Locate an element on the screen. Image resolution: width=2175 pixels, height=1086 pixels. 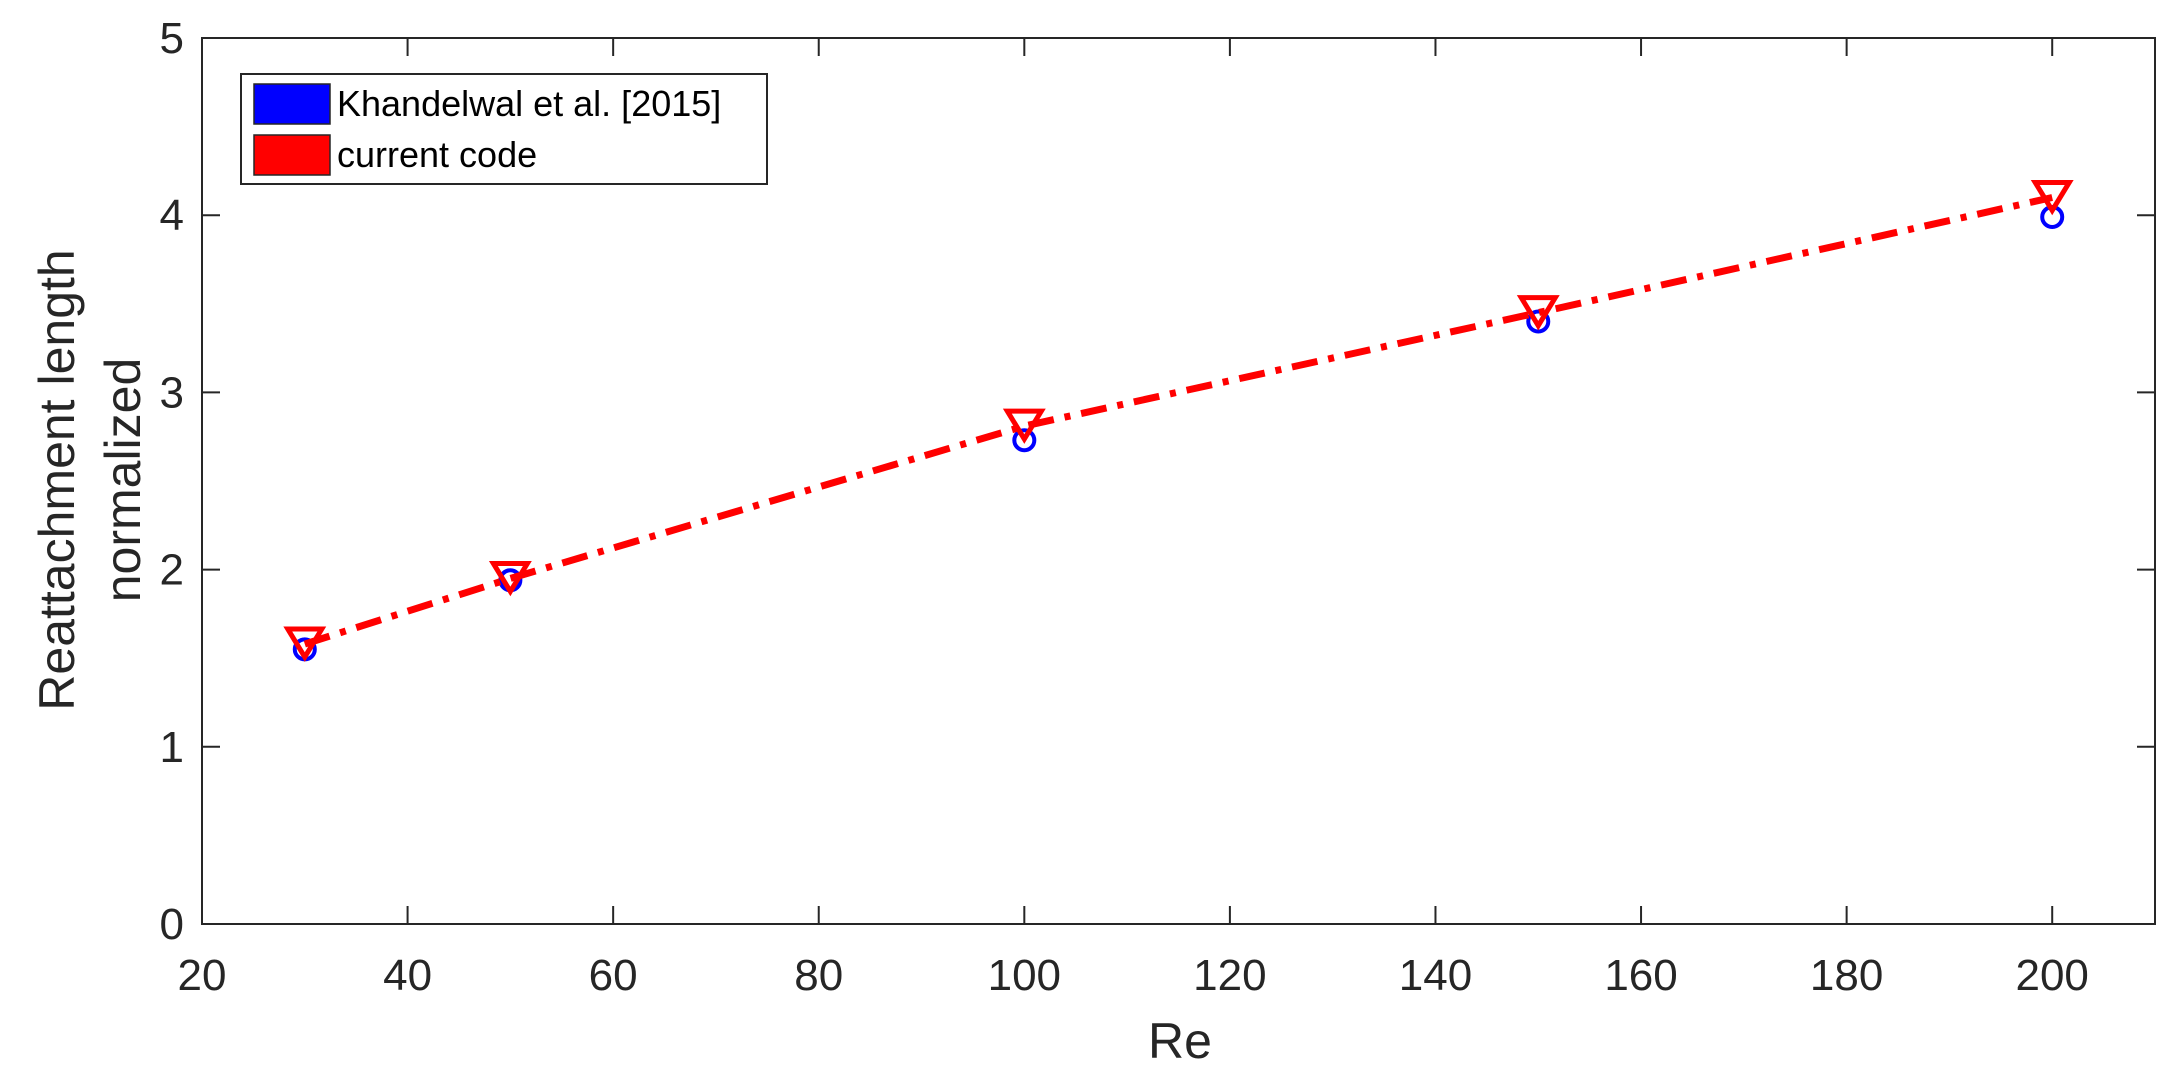
x-axis-label: Re is located at coordinates (1180, 1041).